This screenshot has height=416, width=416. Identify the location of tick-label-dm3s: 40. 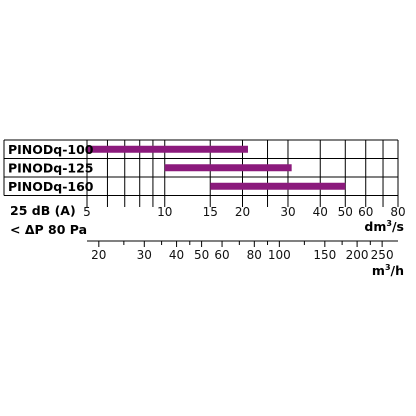
(320, 212).